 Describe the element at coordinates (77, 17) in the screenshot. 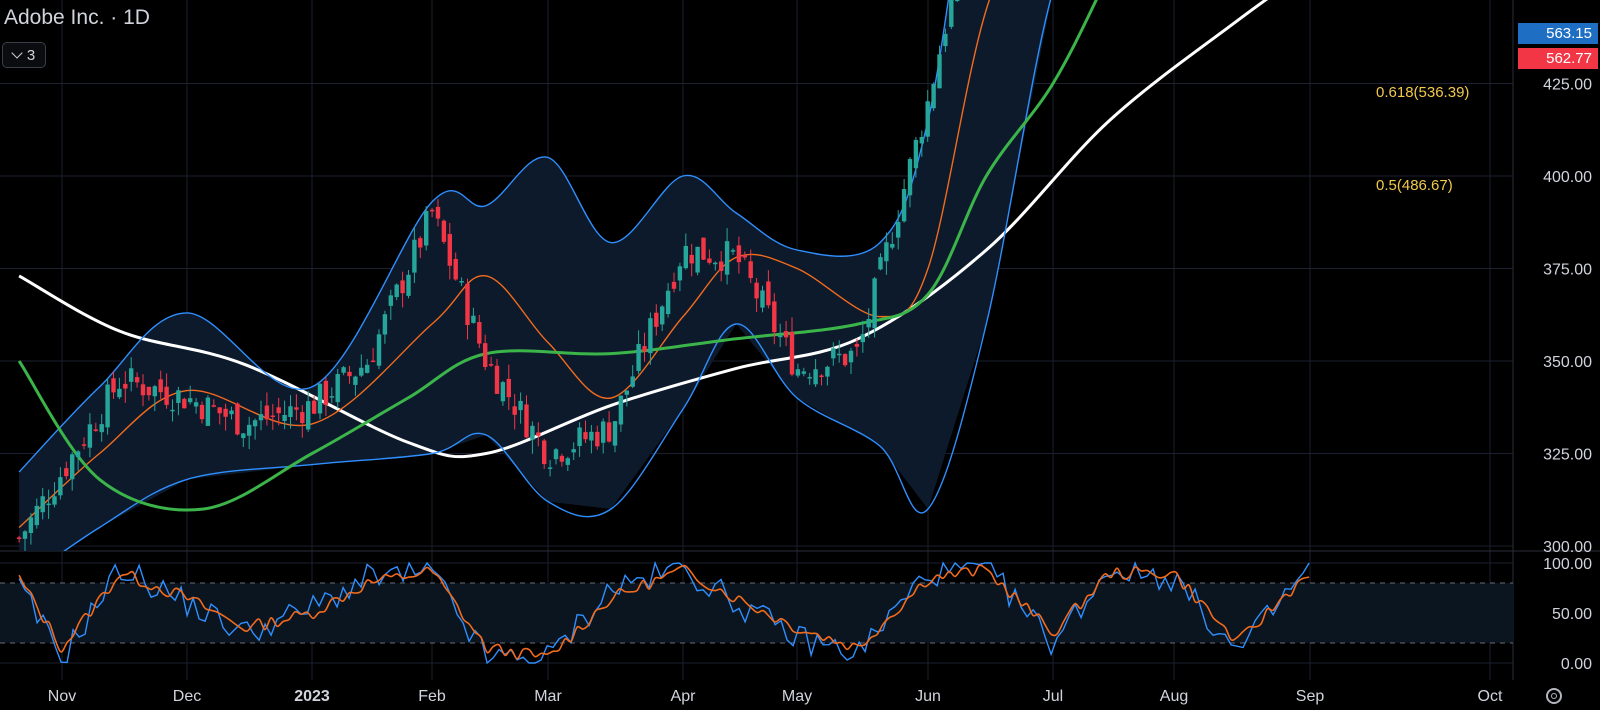

I see `symbol-title: Adobe Inc. · 1D` at that location.